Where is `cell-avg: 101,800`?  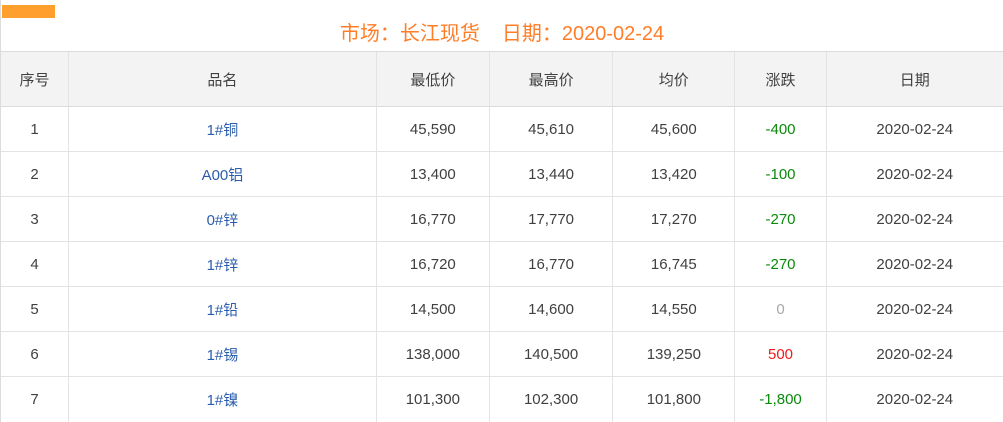
cell-avg: 101,800 is located at coordinates (674, 399).